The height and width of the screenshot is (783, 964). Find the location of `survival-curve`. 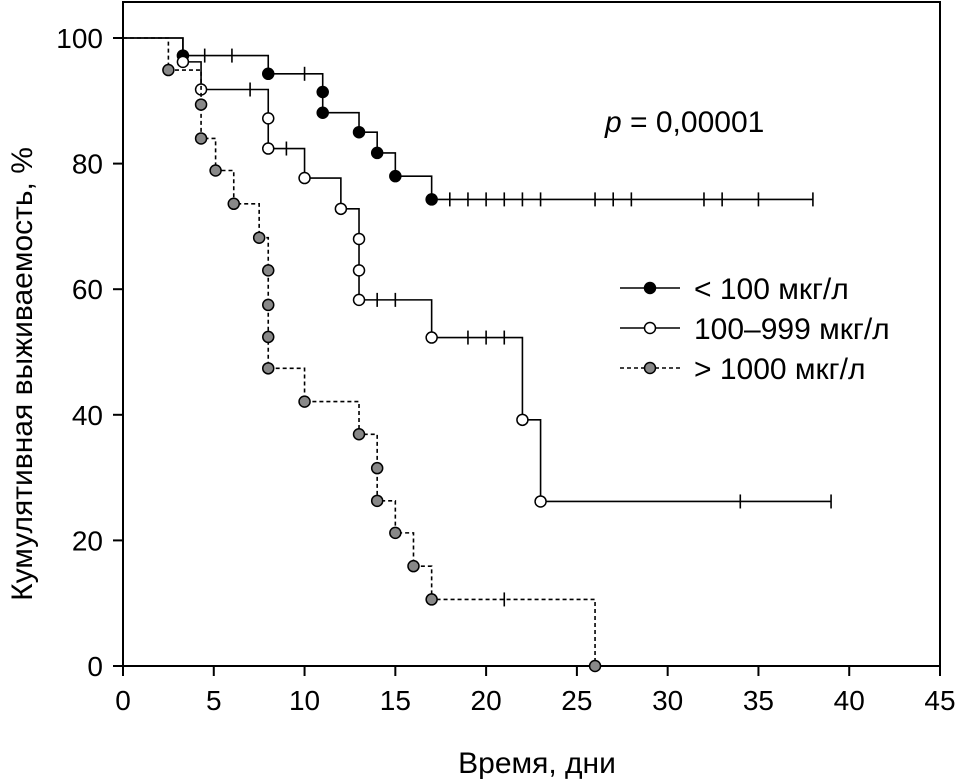

survival-curve is located at coordinates (468, 119).